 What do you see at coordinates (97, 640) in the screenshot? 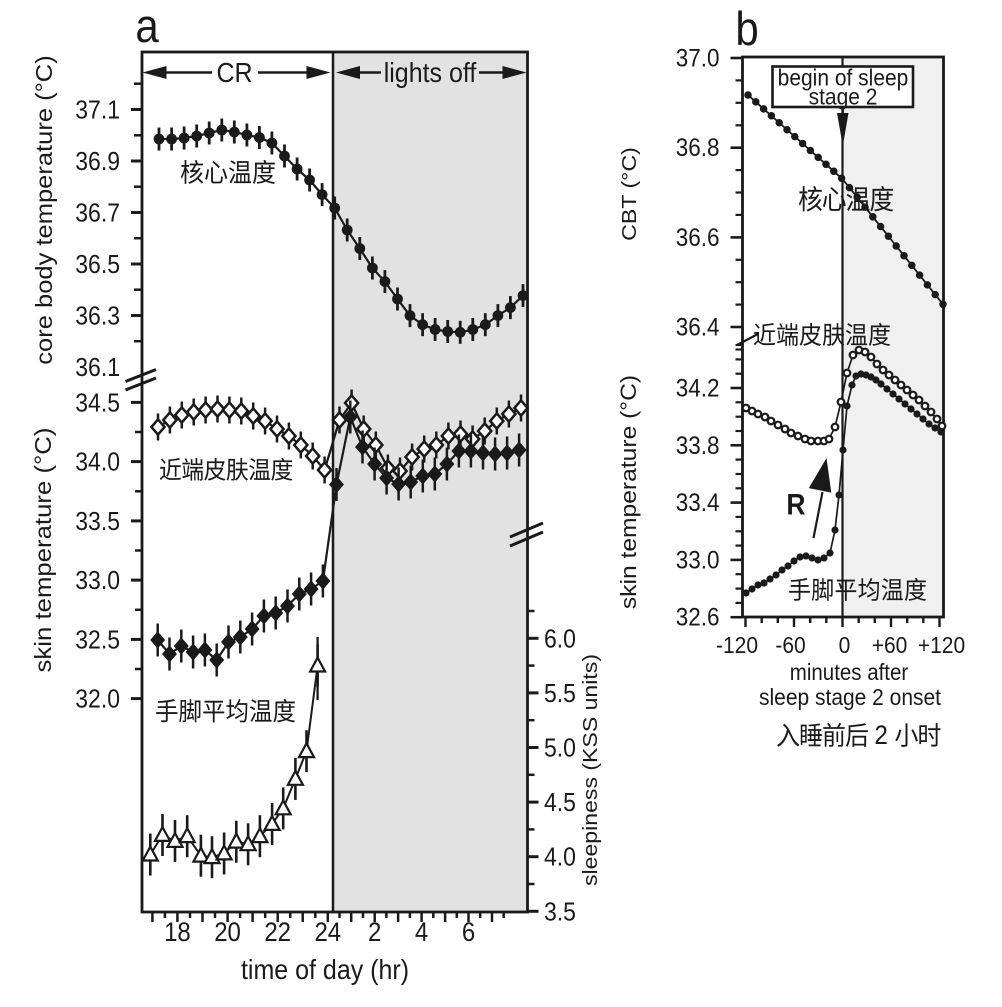
I see `svg-text: 32.5` at bounding box center [97, 640].